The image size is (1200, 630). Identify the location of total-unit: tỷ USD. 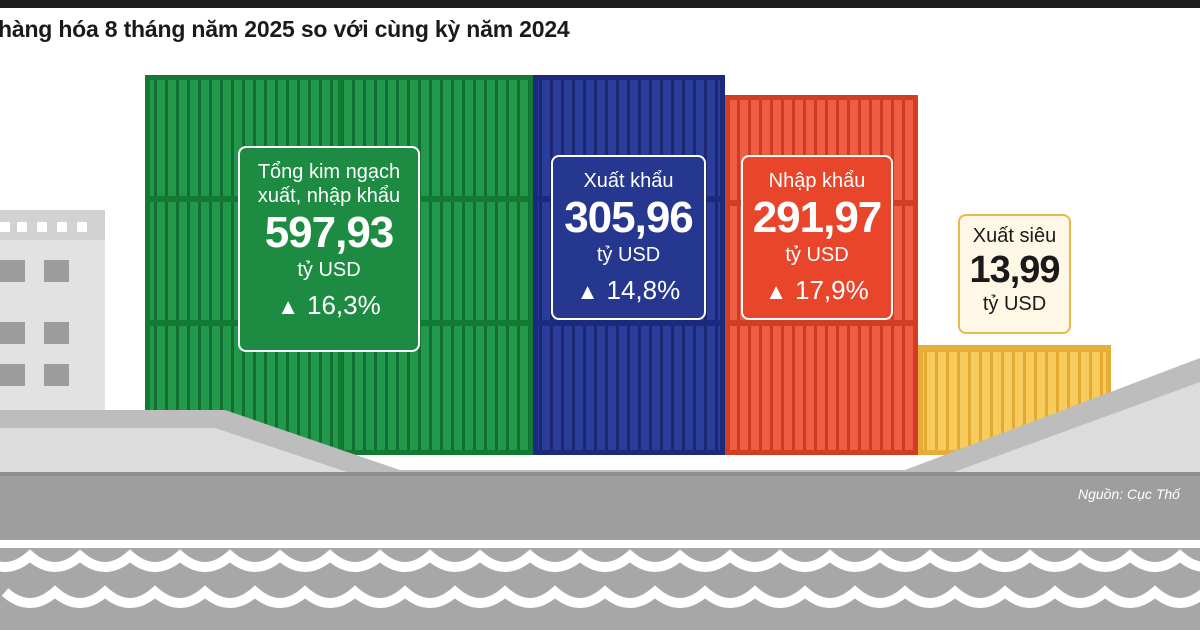
(329, 270).